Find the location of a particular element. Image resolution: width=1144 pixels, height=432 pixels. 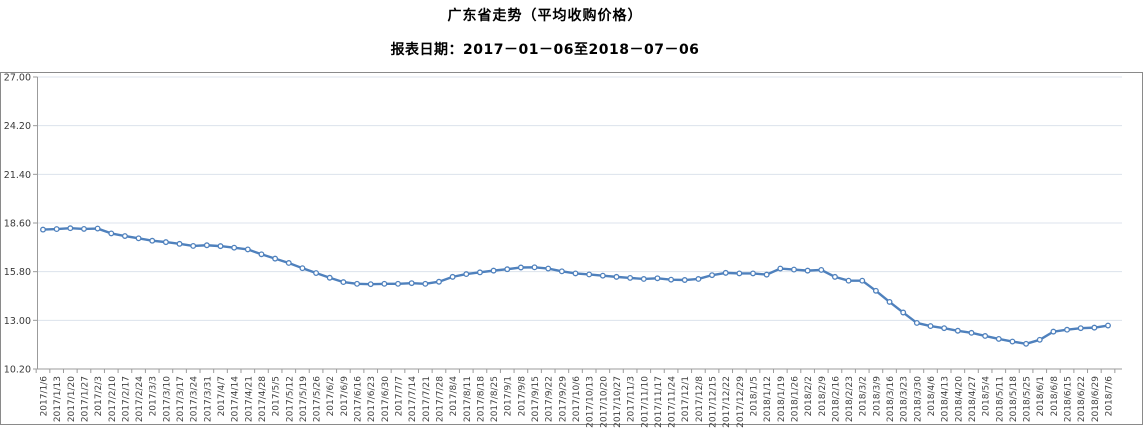

x-axis-label: 2018/6/15 is located at coordinates (1069, 399).